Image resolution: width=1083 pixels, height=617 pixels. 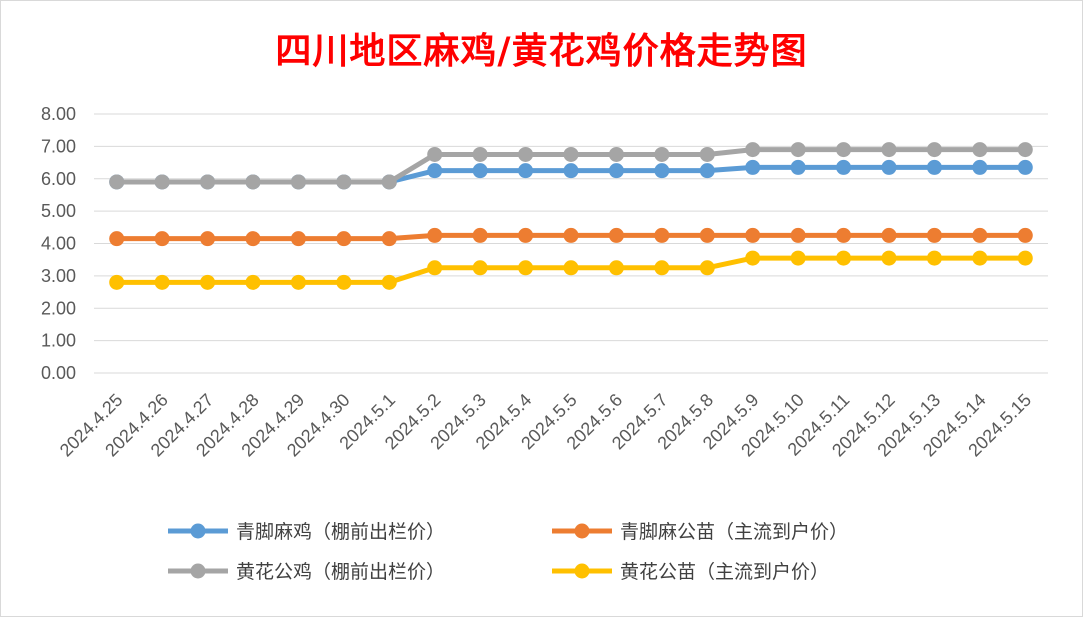 I want to click on y-tick-label: 5.00, so click(x=58, y=211).